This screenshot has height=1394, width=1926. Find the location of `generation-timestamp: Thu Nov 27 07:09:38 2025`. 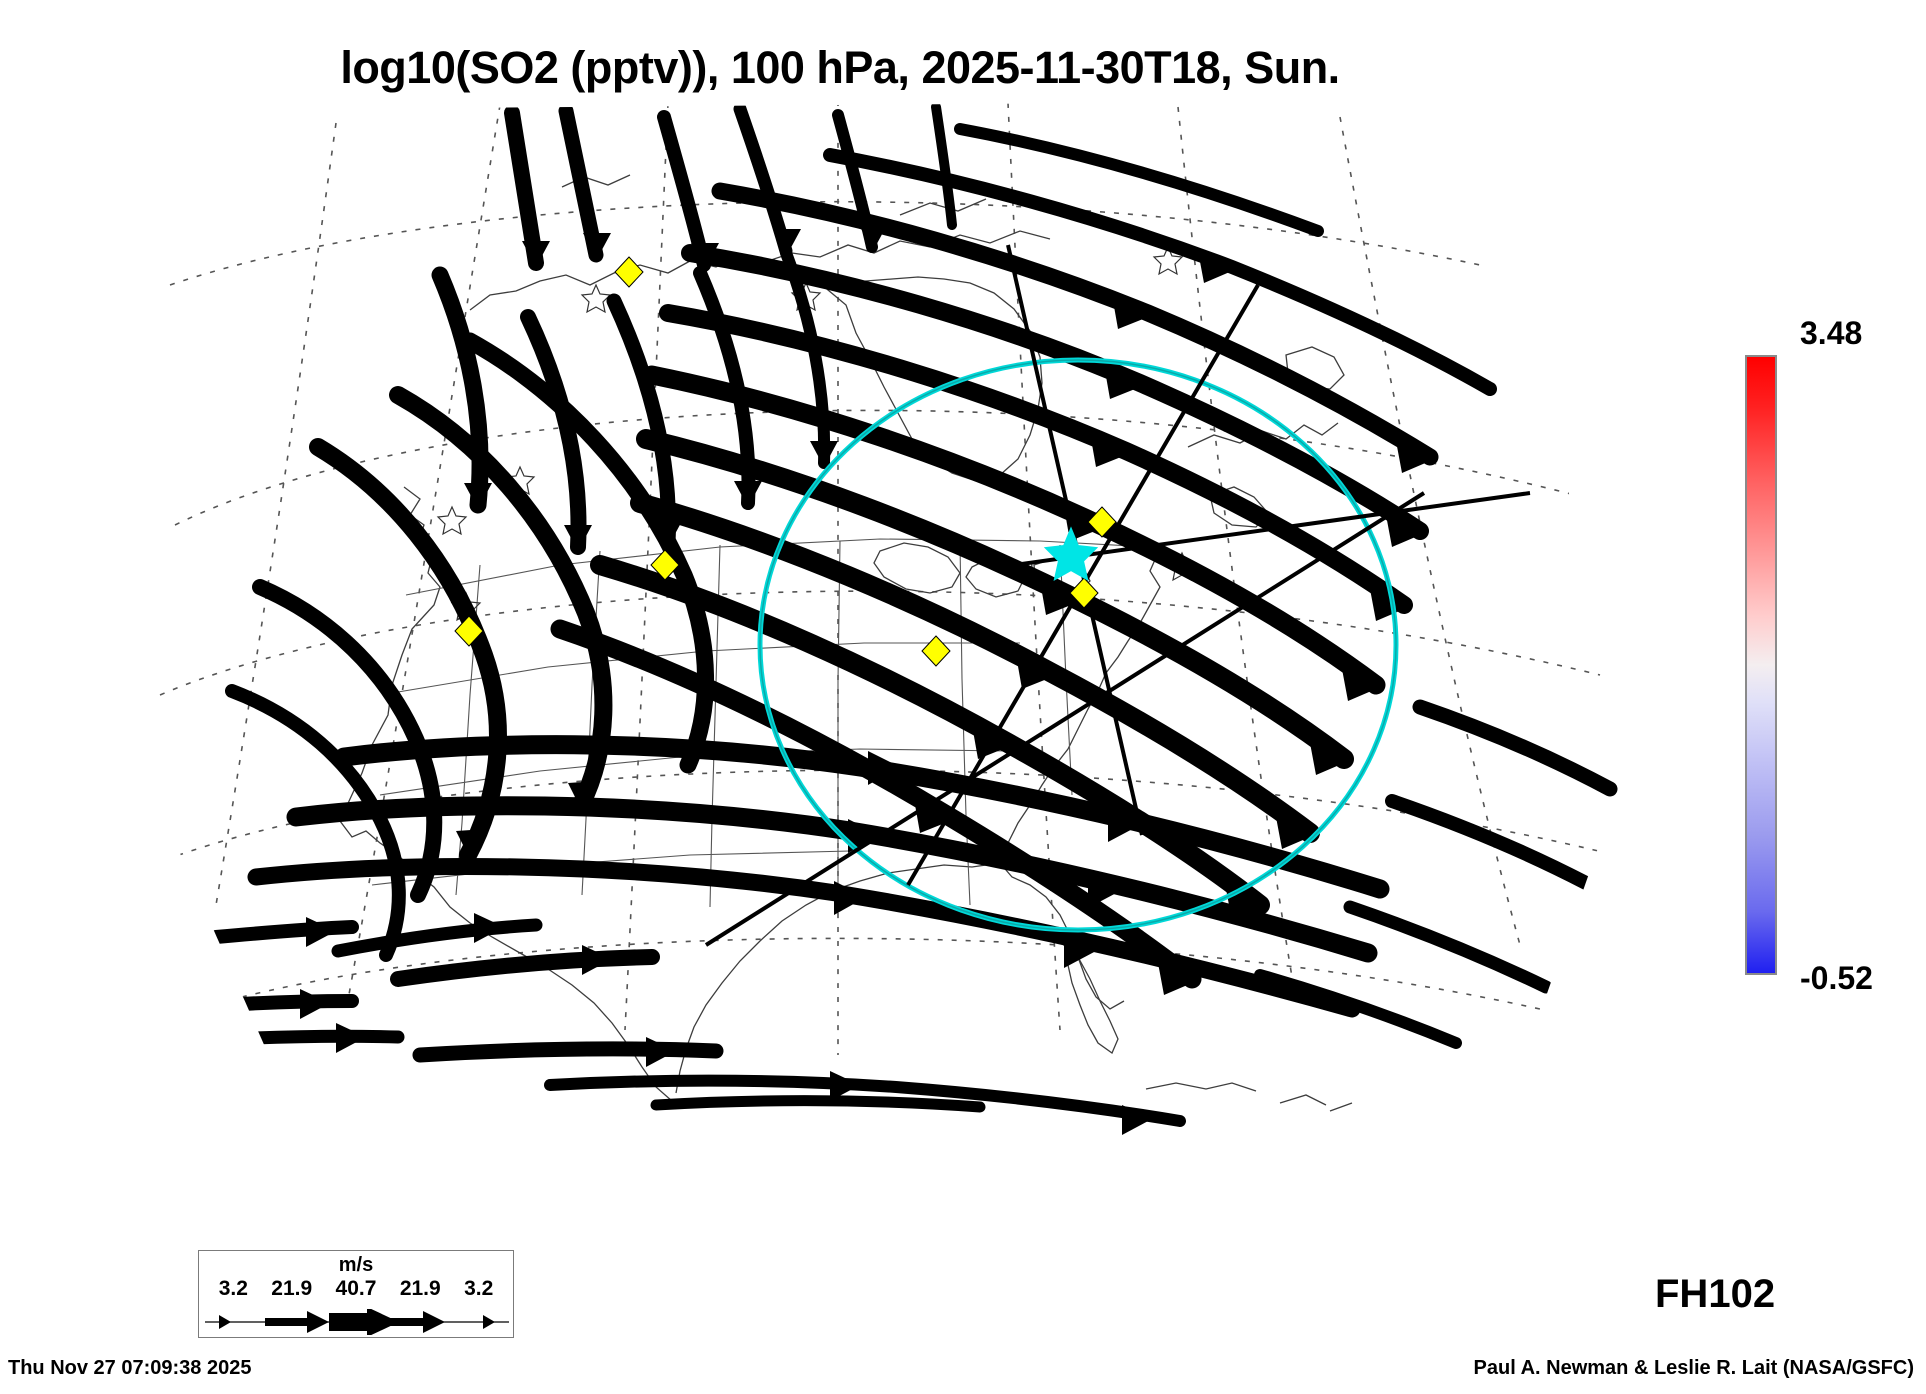

generation-timestamp: Thu Nov 27 07:09:38 2025 is located at coordinates (130, 1368).